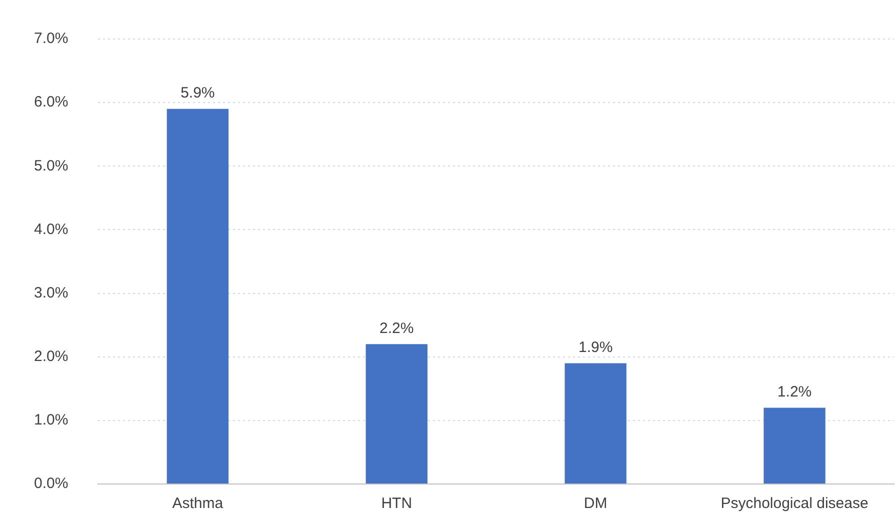 The height and width of the screenshot is (523, 896). What do you see at coordinates (51, 420) in the screenshot?
I see `y-tick-label: 1.0%` at bounding box center [51, 420].